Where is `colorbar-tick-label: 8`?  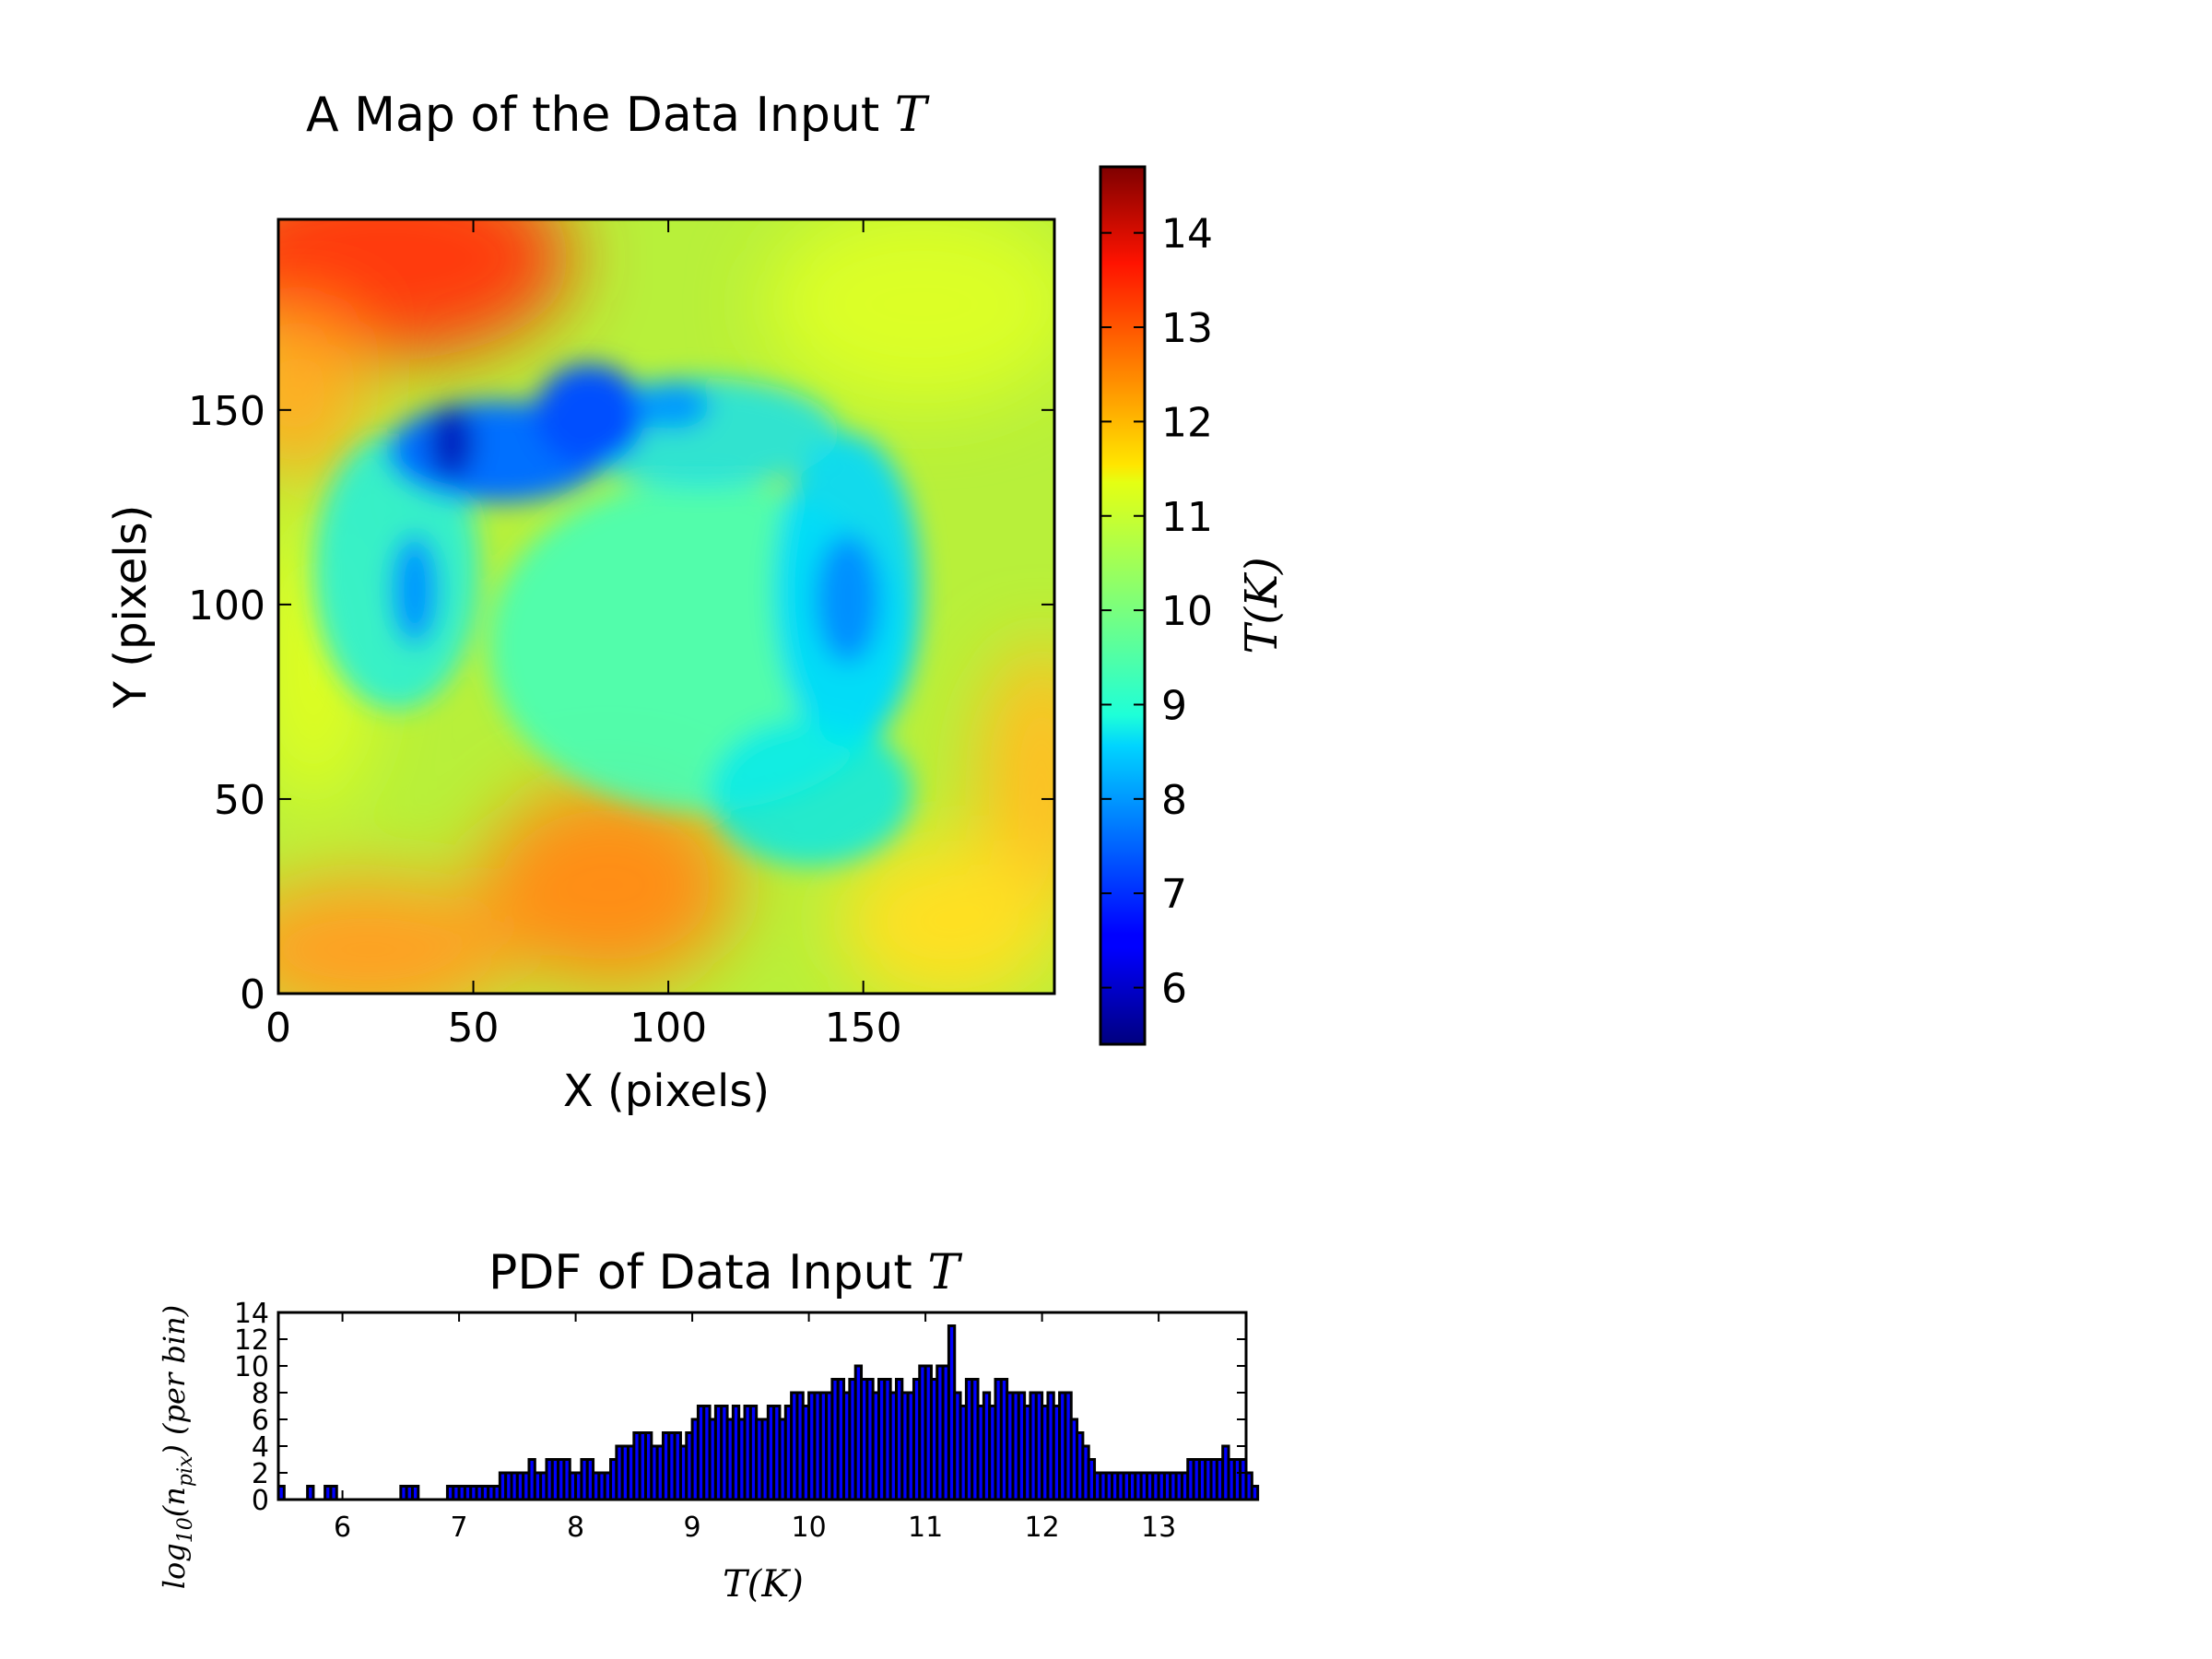
colorbar-tick-label: 8 is located at coordinates (1174, 800).